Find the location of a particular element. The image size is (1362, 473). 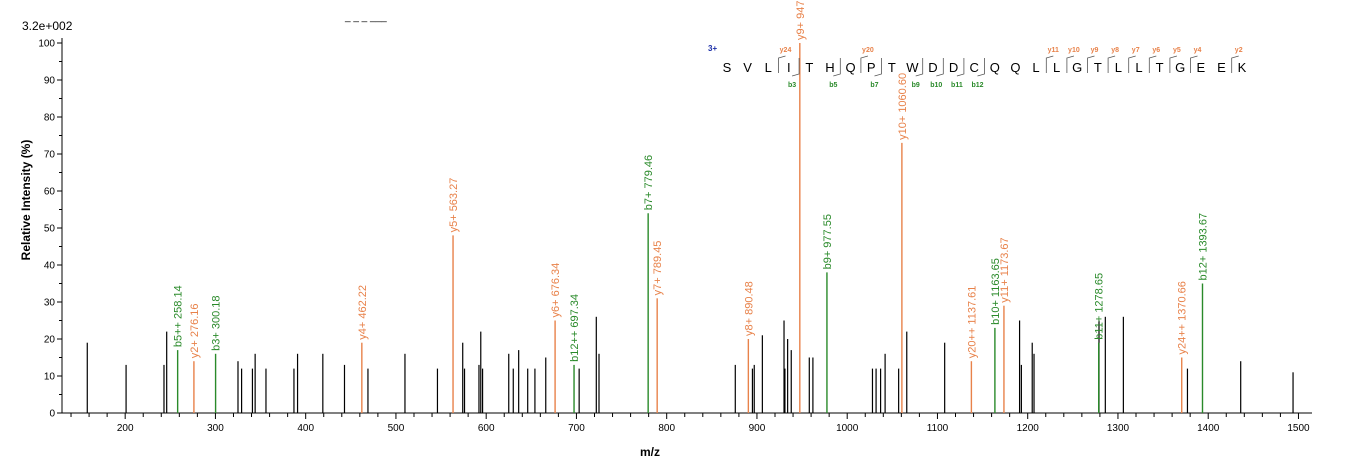

b-ion-label: b5 is located at coordinates (833, 85).